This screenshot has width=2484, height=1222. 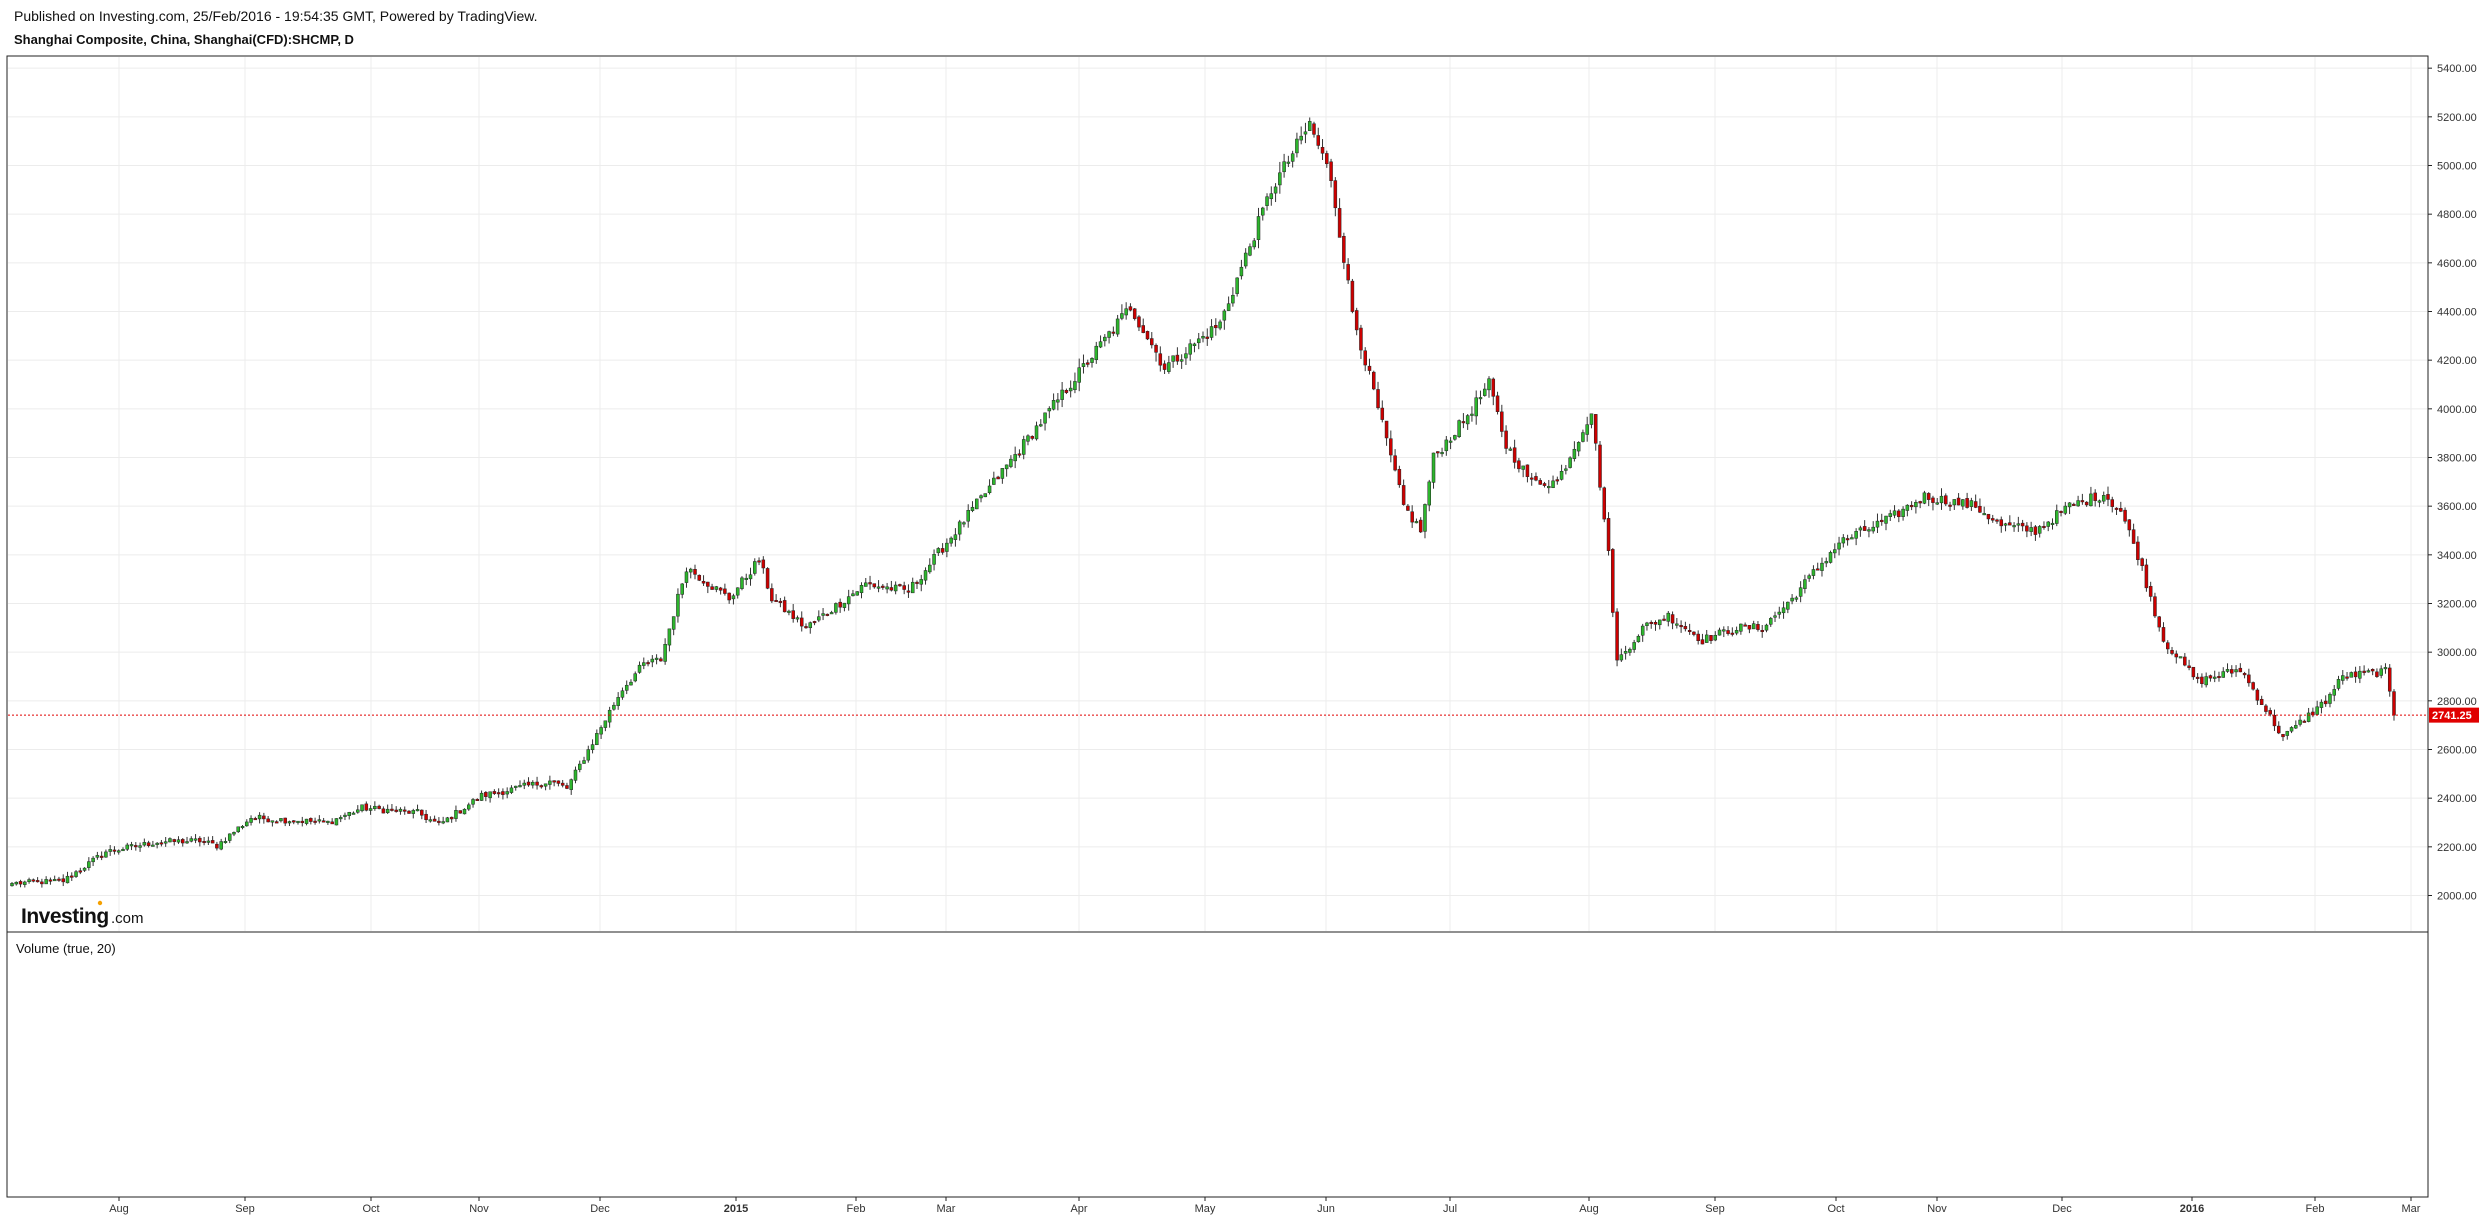 I want to click on y-tick-label: 5000.00, so click(x=2457, y=167).